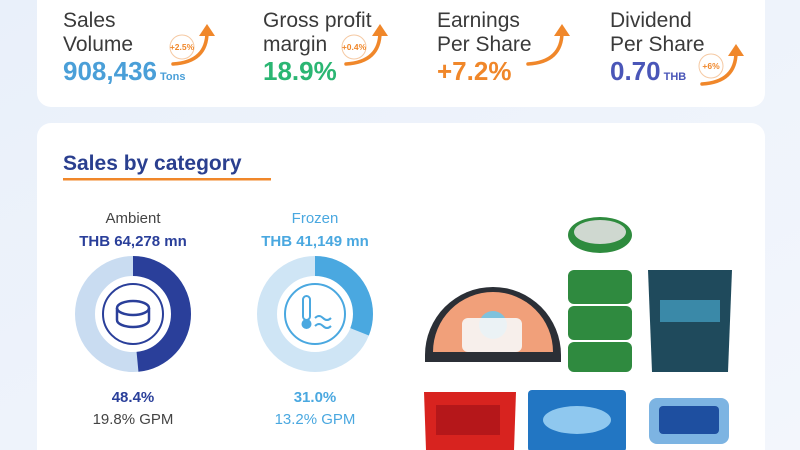 This screenshot has width=800, height=450. I want to click on change-text: +2.5%, so click(182, 47).